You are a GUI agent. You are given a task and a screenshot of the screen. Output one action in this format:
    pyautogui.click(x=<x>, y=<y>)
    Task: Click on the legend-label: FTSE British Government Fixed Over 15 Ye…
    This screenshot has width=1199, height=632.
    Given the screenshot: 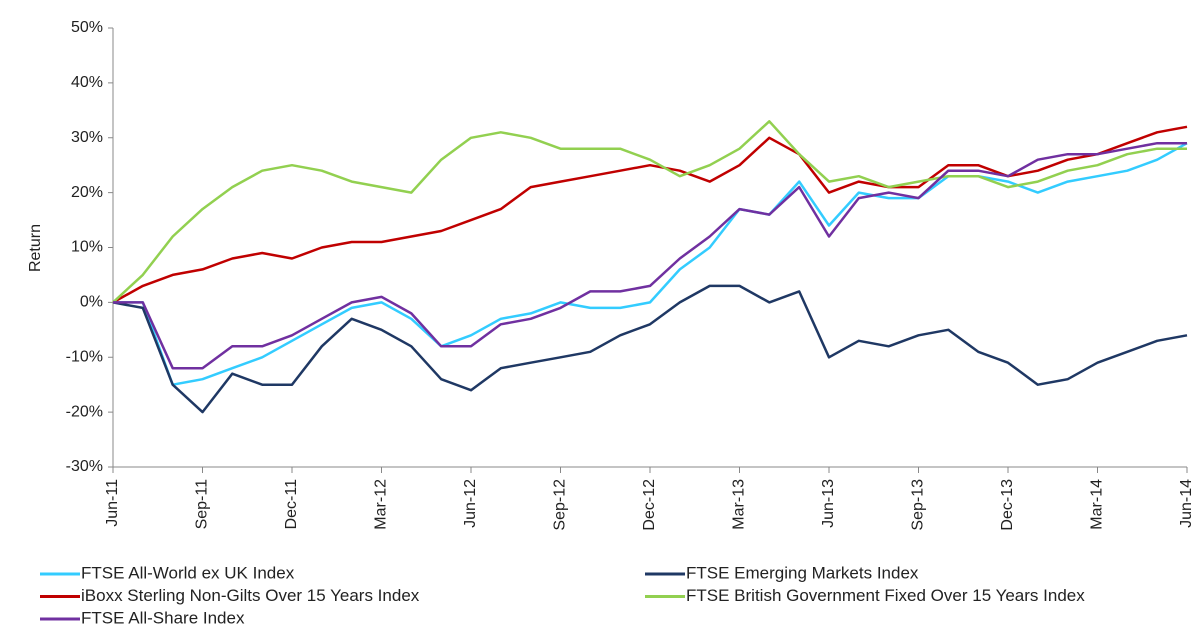 What is the action you would take?
    pyautogui.click(x=885, y=595)
    